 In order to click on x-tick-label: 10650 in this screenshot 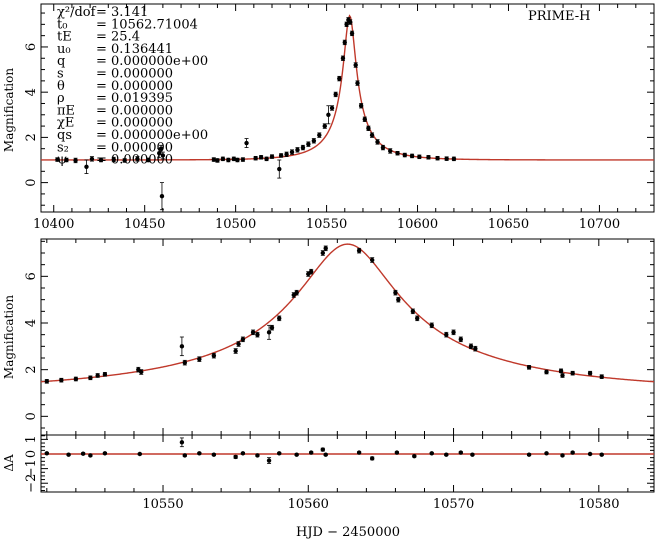, I will do `click(508, 224)`.